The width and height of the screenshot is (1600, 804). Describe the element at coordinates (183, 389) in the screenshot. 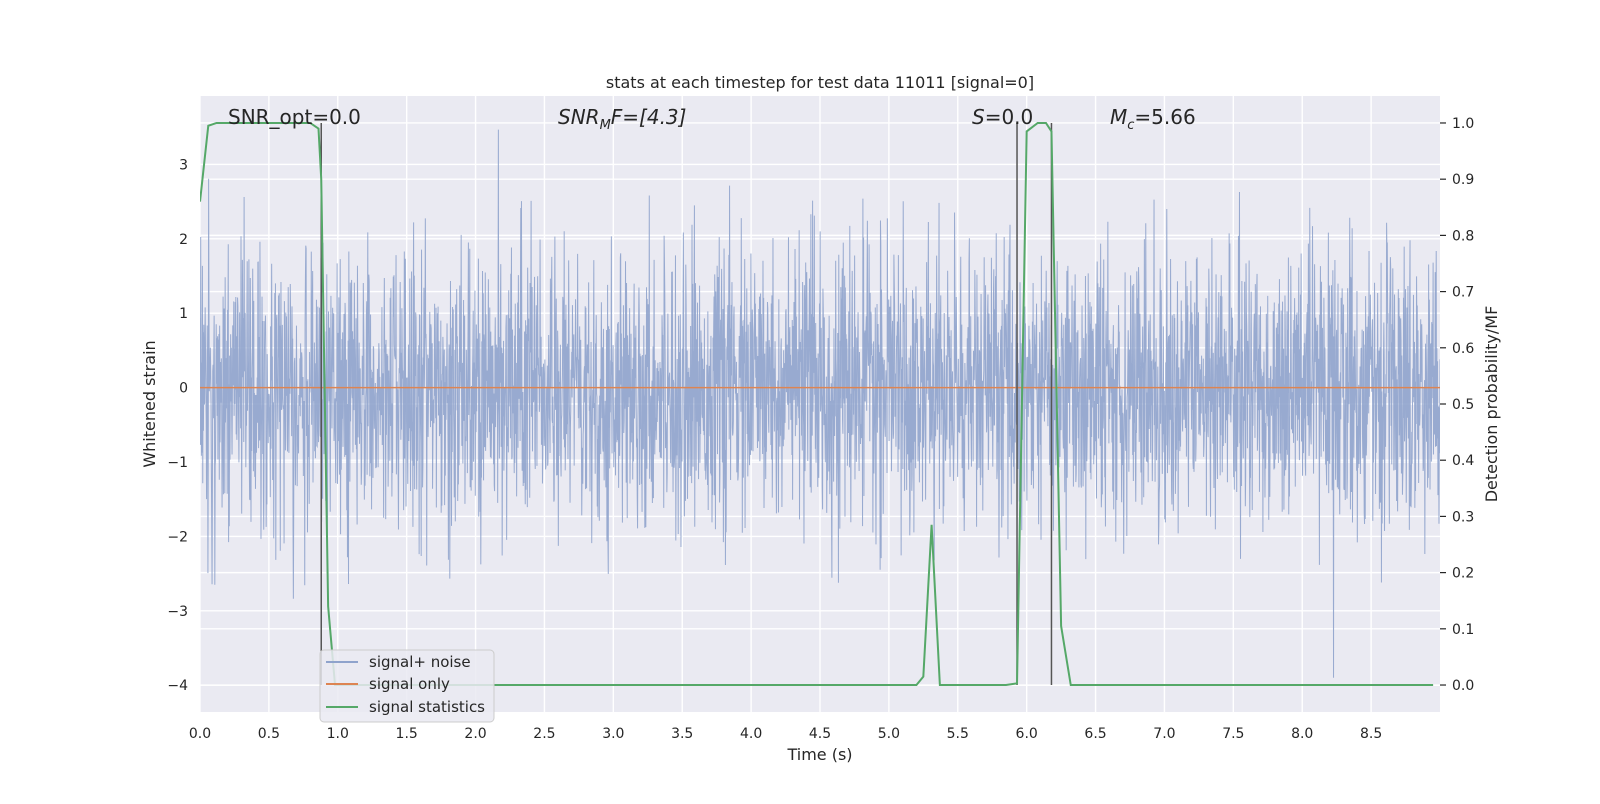

I see `y-left-tick-label-3: 0` at that location.